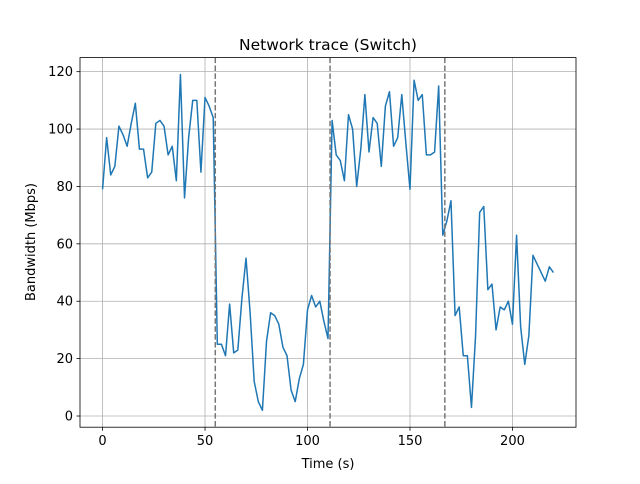 Image resolution: width=640 pixels, height=484 pixels. What do you see at coordinates (64, 359) in the screenshot?
I see `y-tick-label: 20` at bounding box center [64, 359].